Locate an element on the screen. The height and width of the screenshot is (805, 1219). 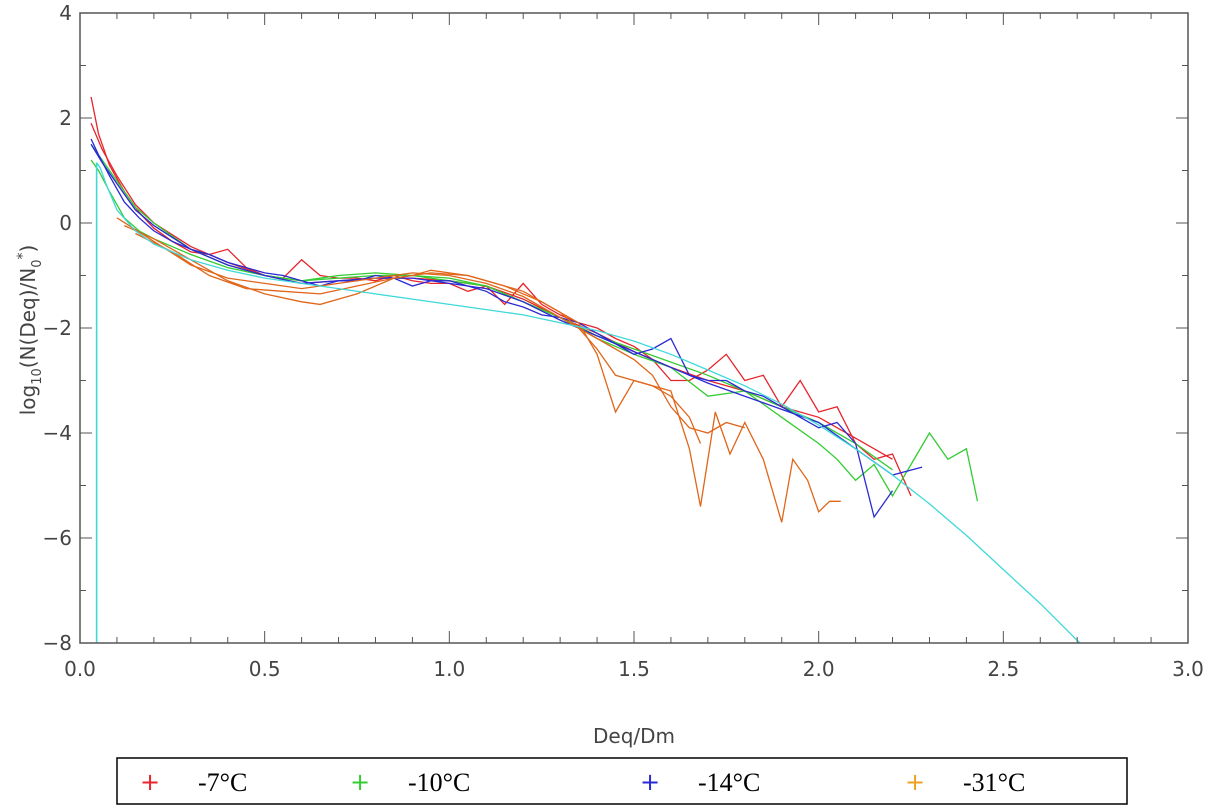
legend-box is located at coordinates (622, 781).